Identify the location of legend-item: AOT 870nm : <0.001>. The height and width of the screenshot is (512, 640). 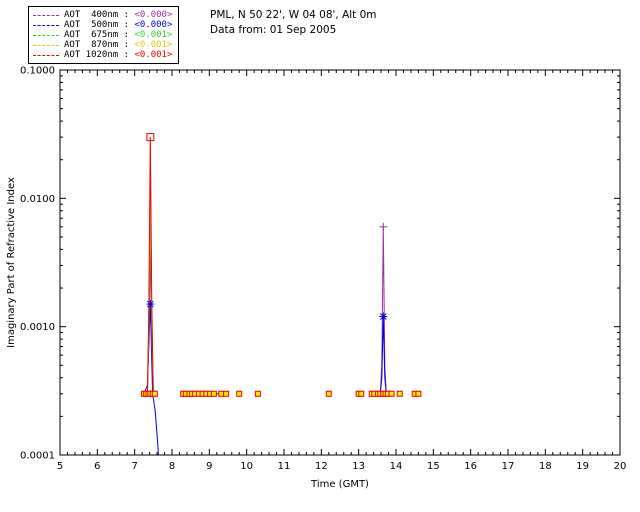
(102, 45).